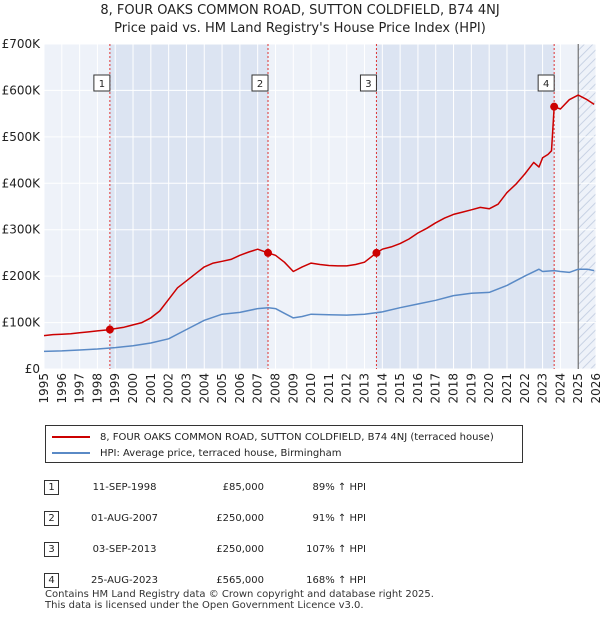  Describe the element at coordinates (587, 206) in the screenshot. I see `projection-hatch` at that location.